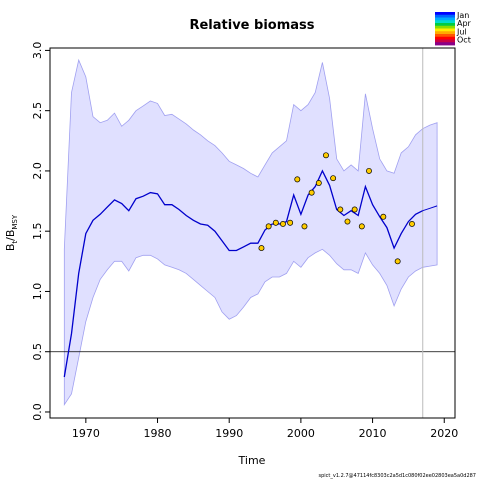 The image size is (480, 480). What do you see at coordinates (37, 412) in the screenshot?
I see `y-tick-label: 0.0` at bounding box center [37, 412].